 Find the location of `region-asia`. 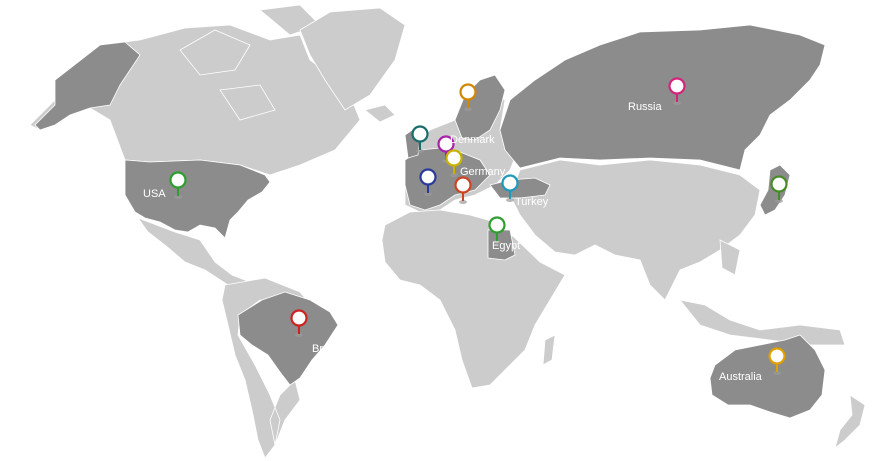

region-asia is located at coordinates (635, 230).